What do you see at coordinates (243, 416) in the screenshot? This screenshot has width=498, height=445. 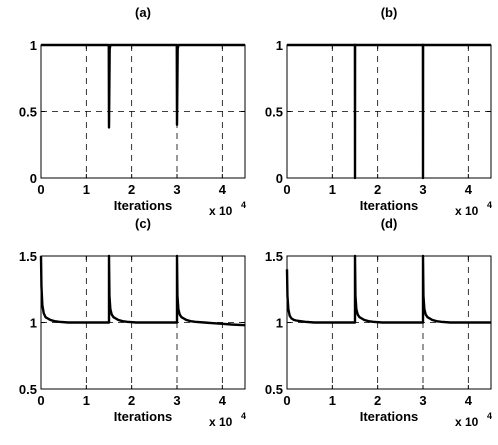 I see `panel-c-x-multiplier-exponent: 4` at bounding box center [243, 416].